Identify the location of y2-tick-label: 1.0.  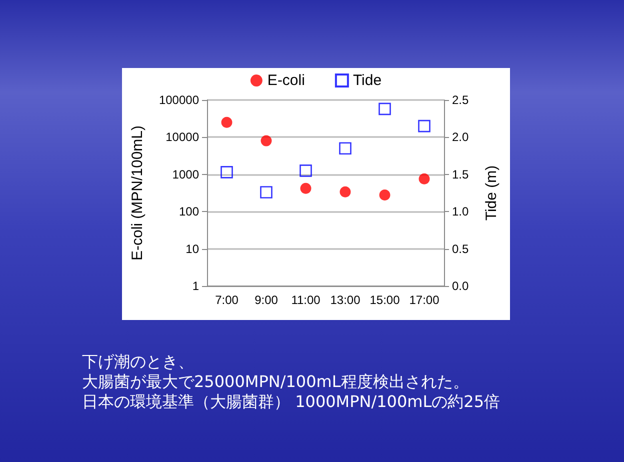
(461, 211).